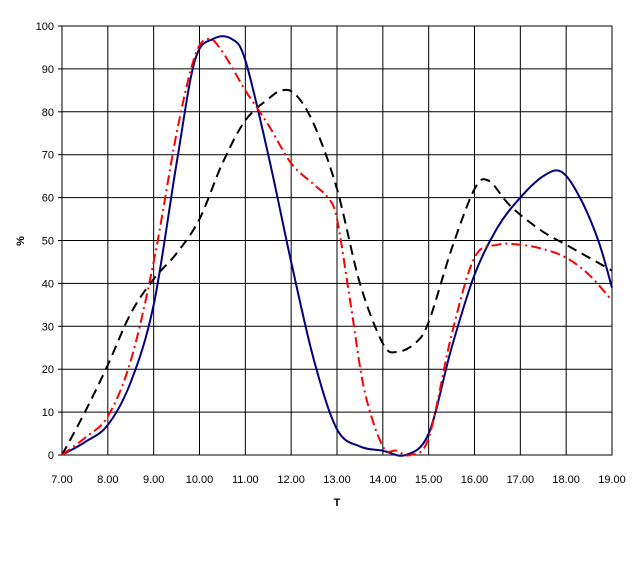  I want to click on y-tick-label: 100, so click(45, 27).